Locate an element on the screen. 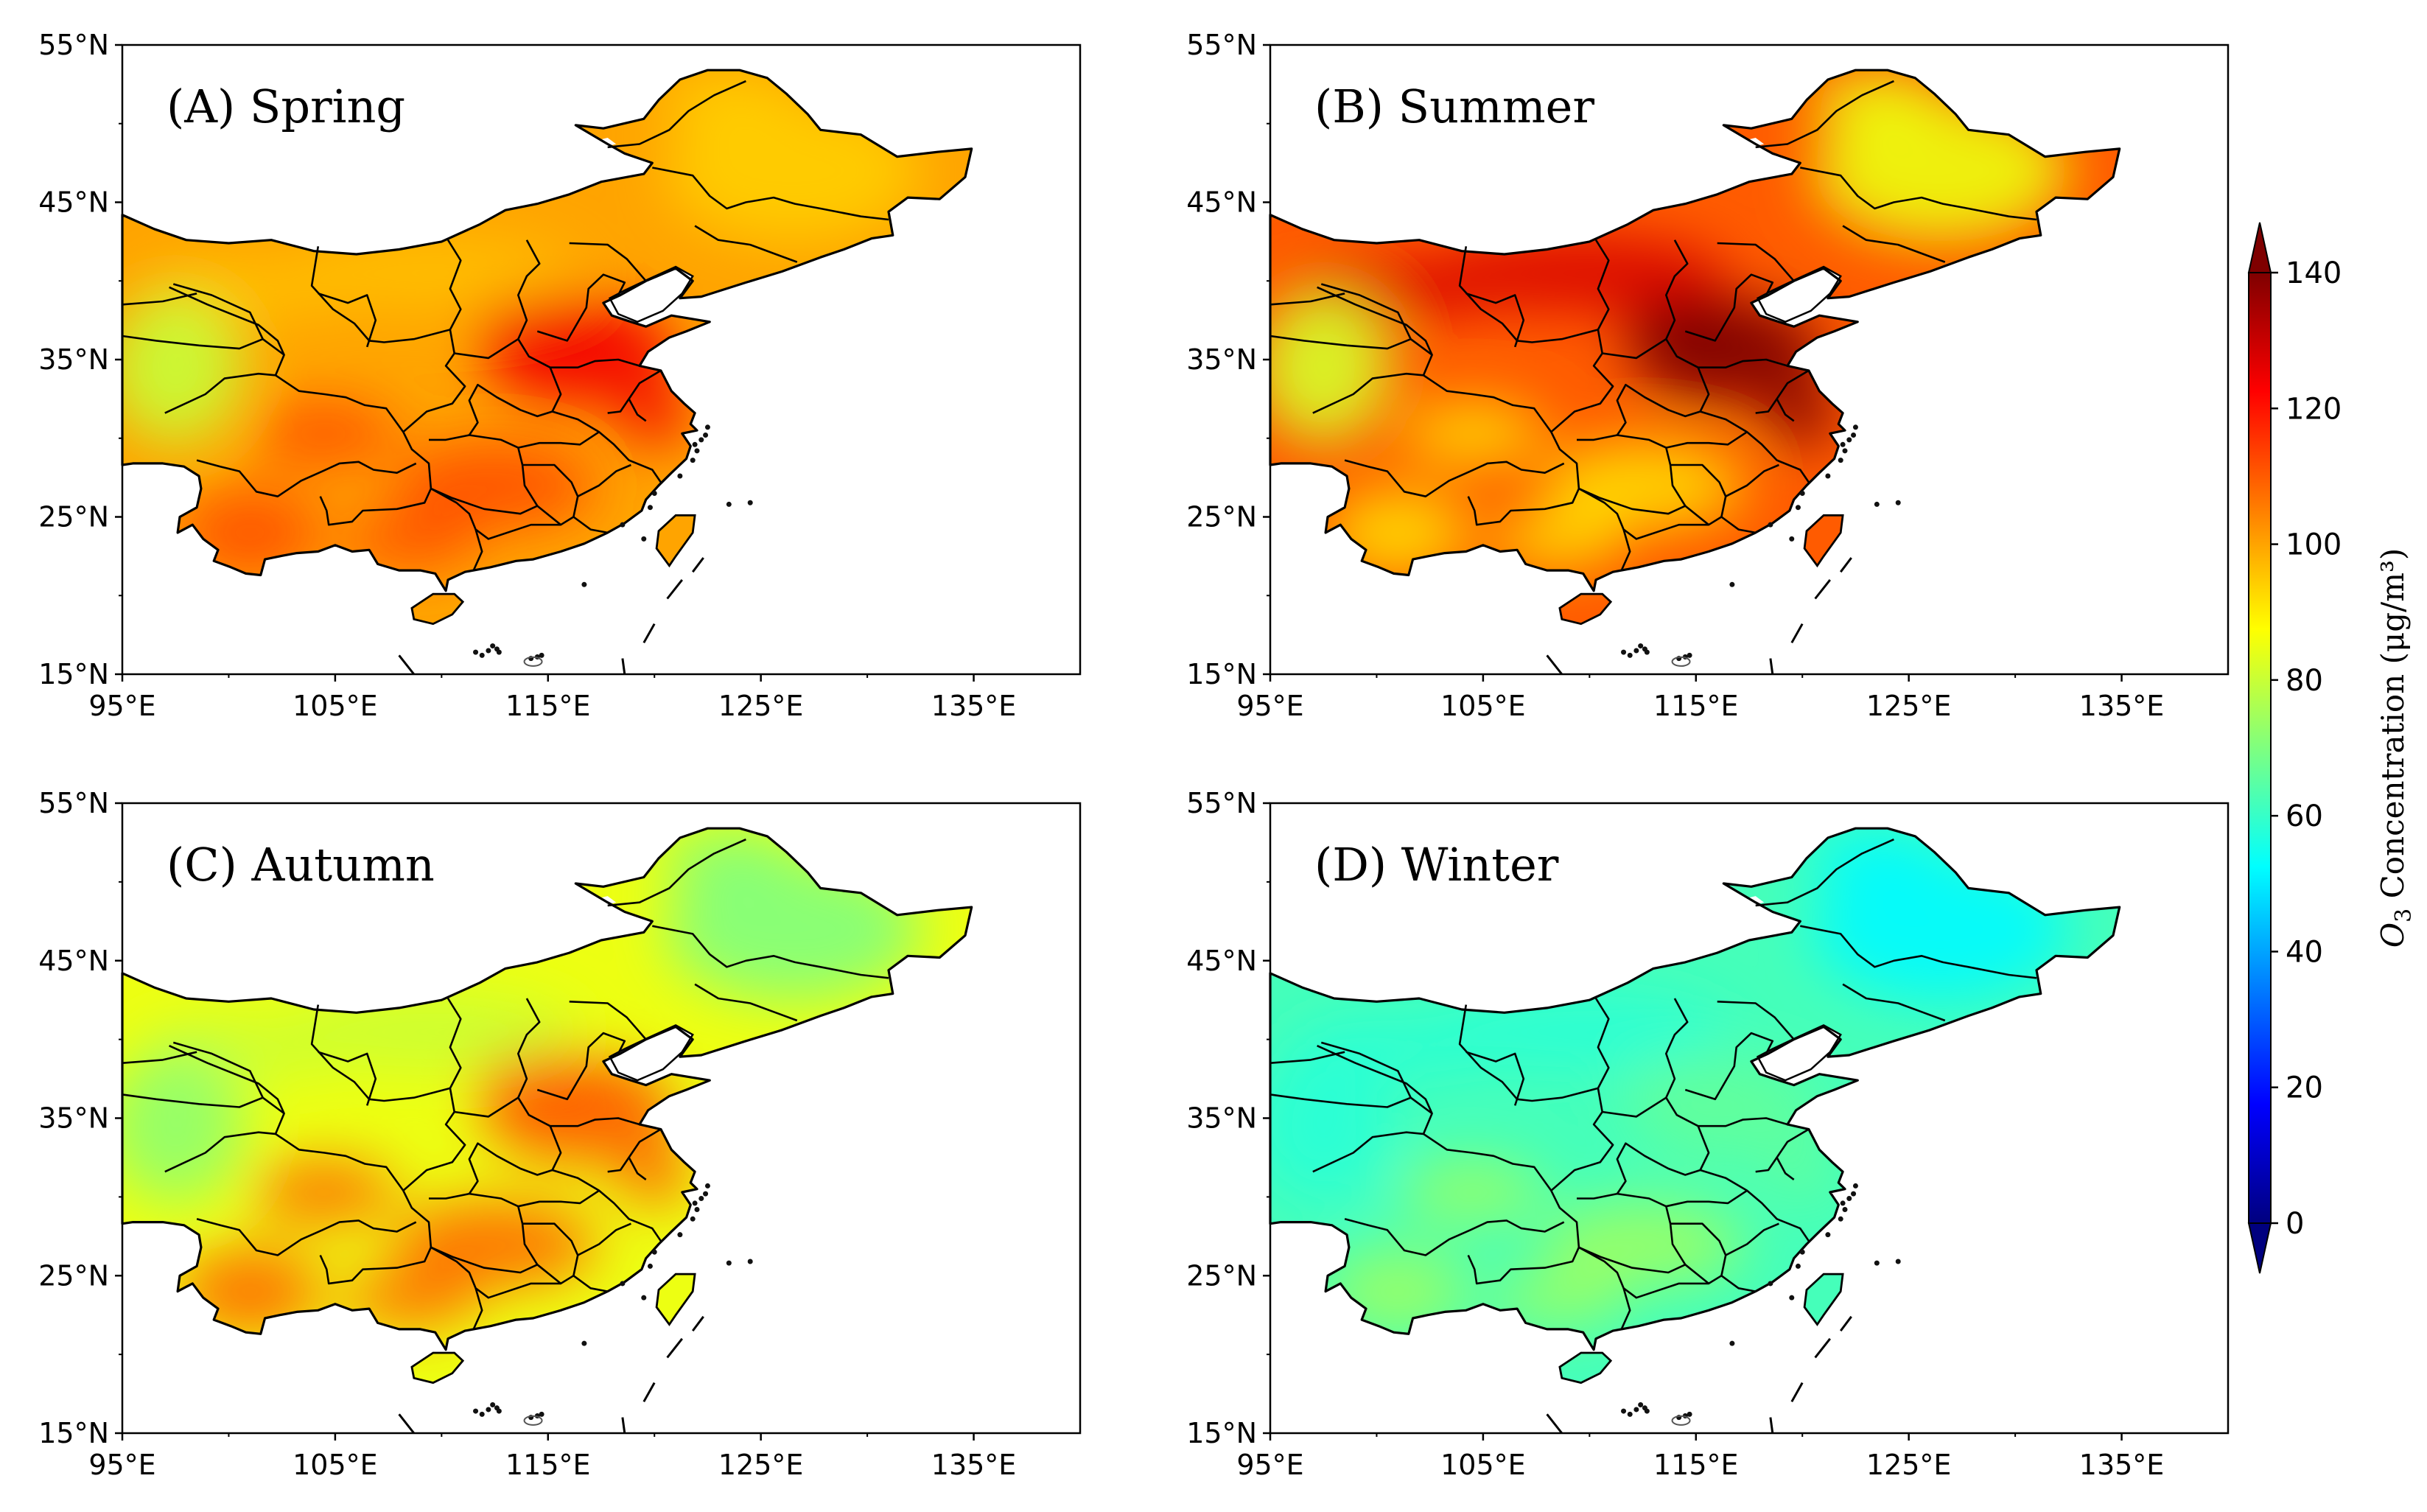  colorbar-tick-label: 20 is located at coordinates (2304, 1088).